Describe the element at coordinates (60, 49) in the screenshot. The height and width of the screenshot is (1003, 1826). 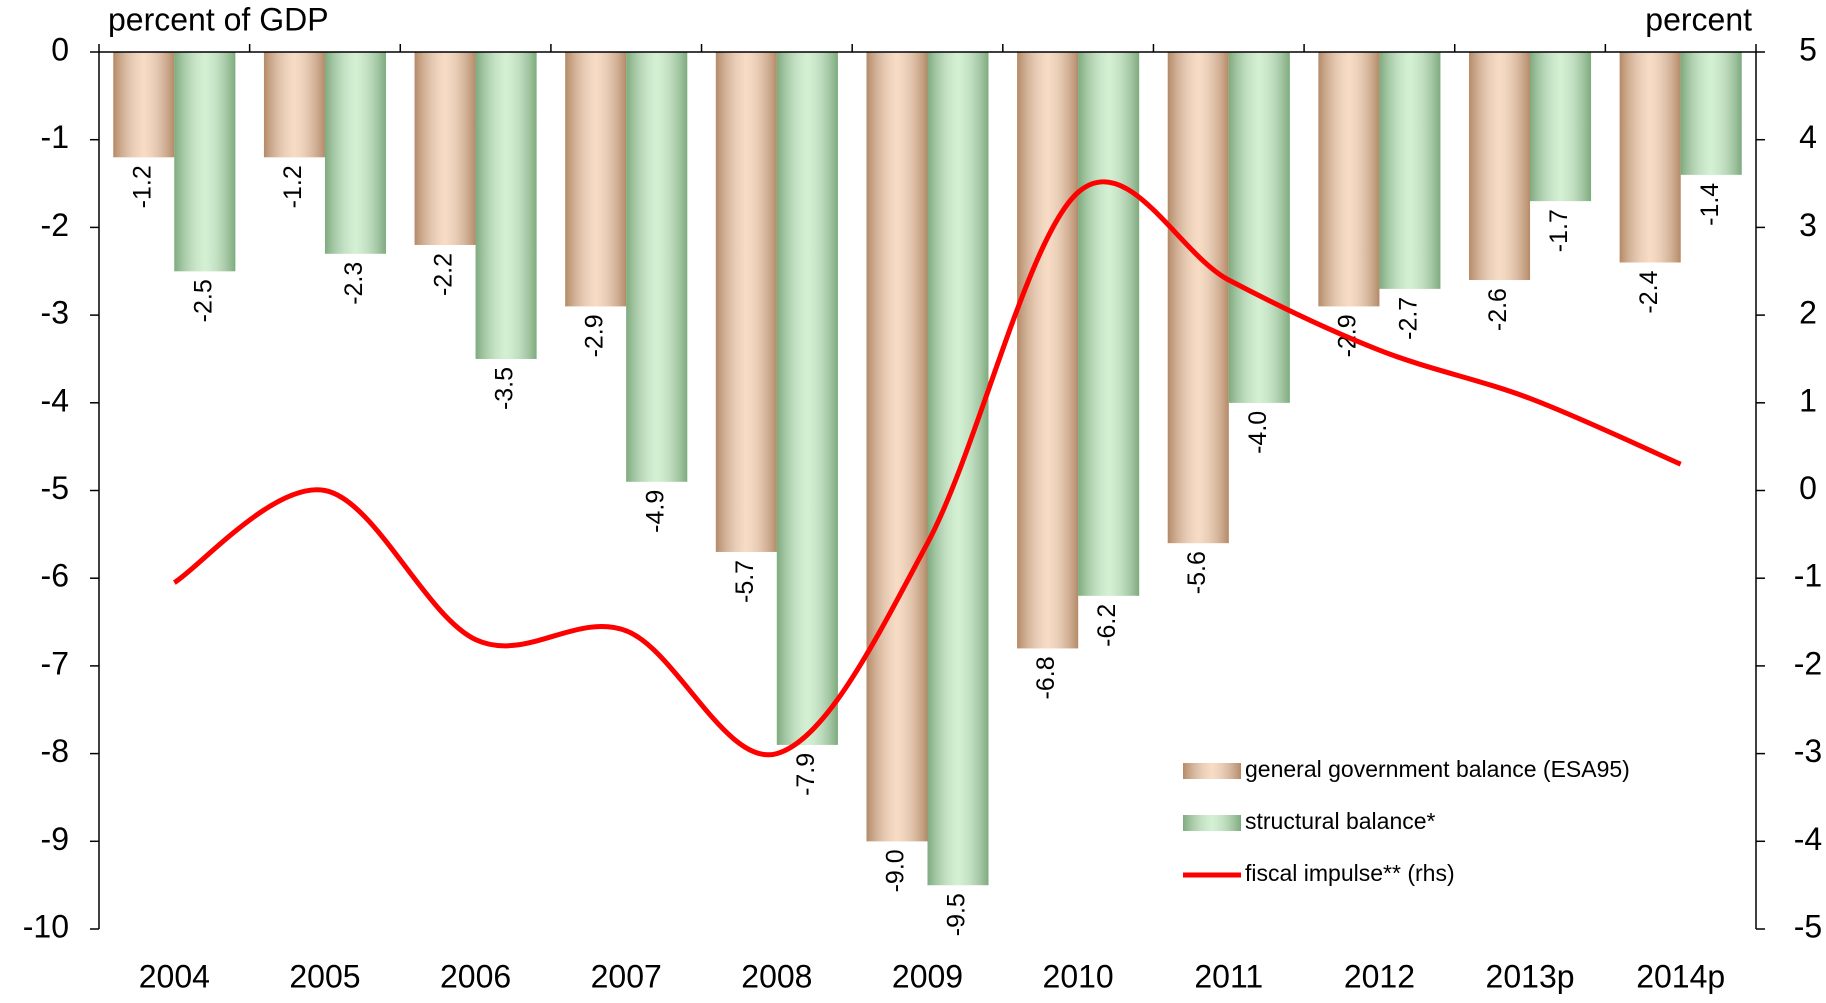
I see `y-tick-label: 0` at that location.